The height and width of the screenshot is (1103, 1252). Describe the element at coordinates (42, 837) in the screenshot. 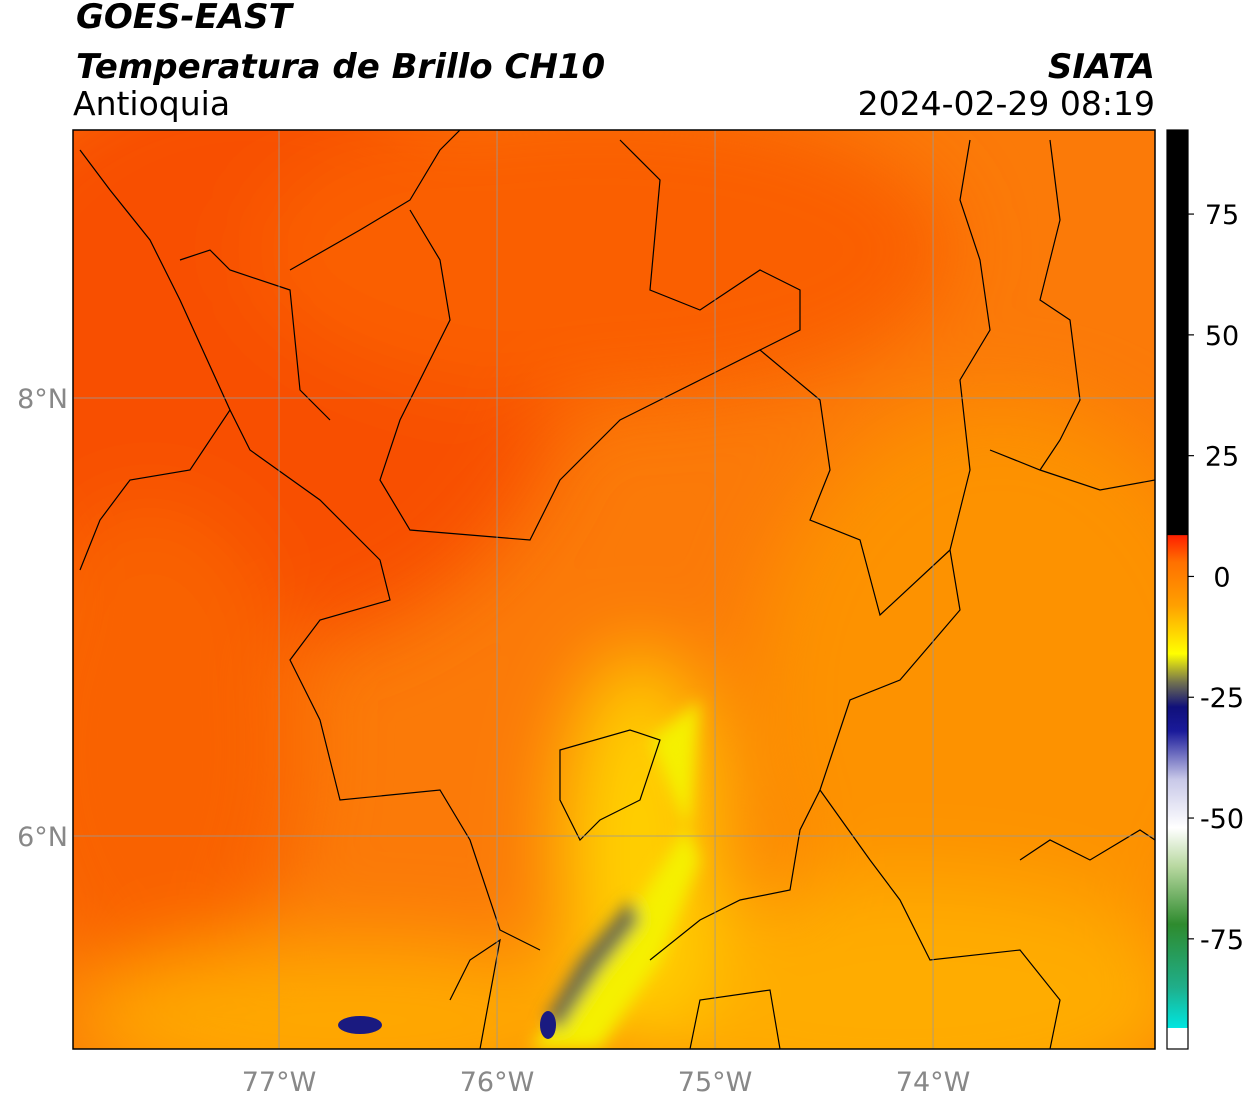

I see `lat-tick-label: 6°N` at that location.